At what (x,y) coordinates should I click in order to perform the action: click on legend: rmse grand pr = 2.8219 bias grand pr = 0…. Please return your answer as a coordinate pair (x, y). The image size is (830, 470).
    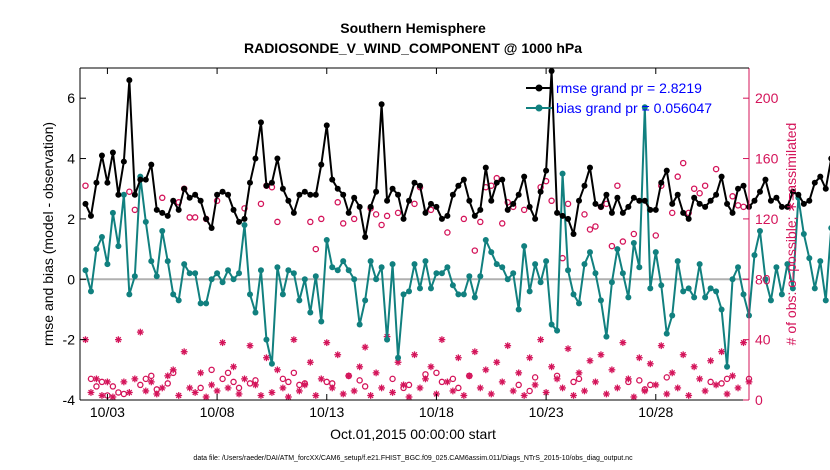
    Looking at the image, I should click on (619, 98).